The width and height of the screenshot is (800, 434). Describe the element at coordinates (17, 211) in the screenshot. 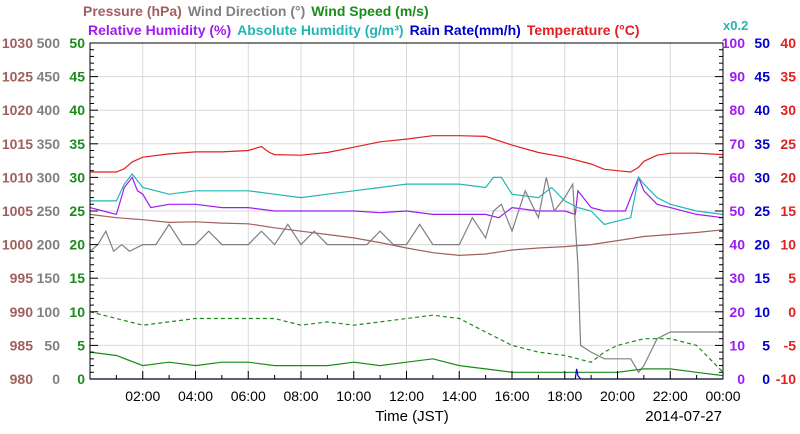

I see `left-axis-tick-label: 1005` at that location.